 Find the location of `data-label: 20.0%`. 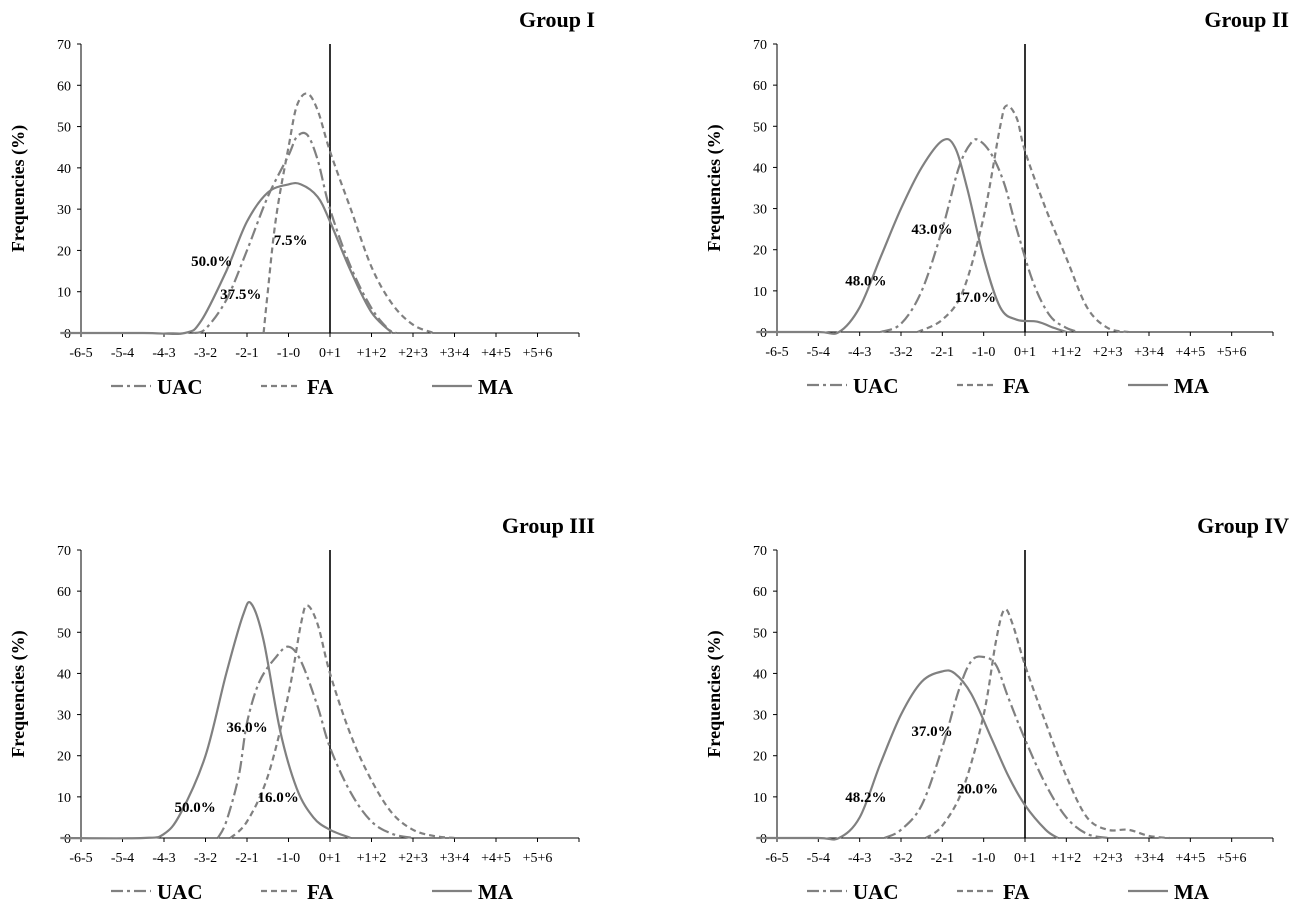

data-label: 20.0% is located at coordinates (977, 790).